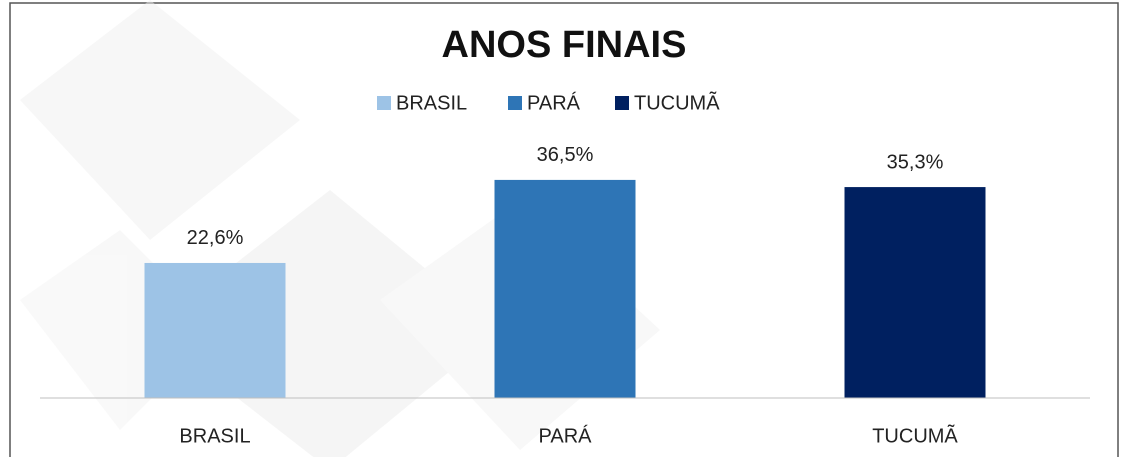  I want to click on legend-label: PARÁ, so click(554, 102).